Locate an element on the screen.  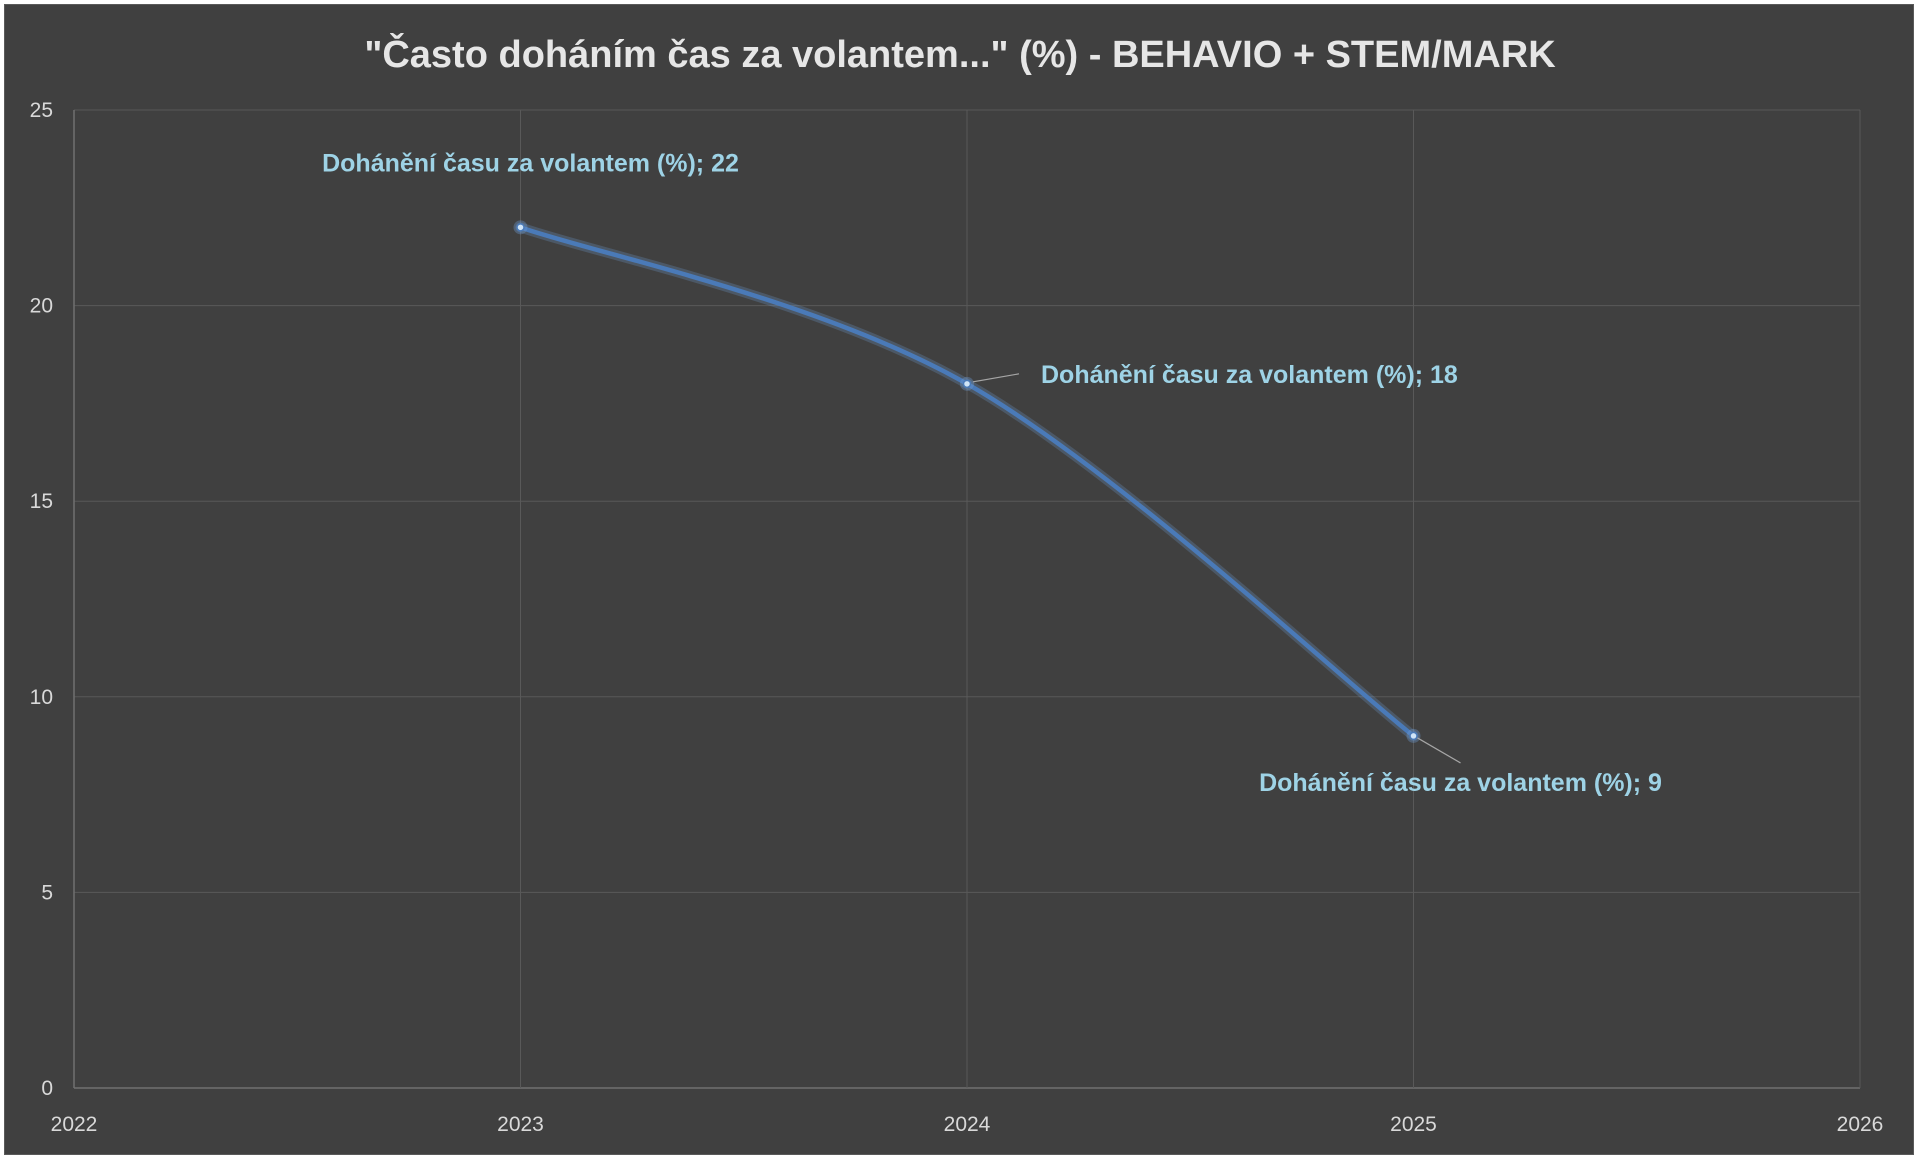
y-tick-label: 25 is located at coordinates (41, 110).